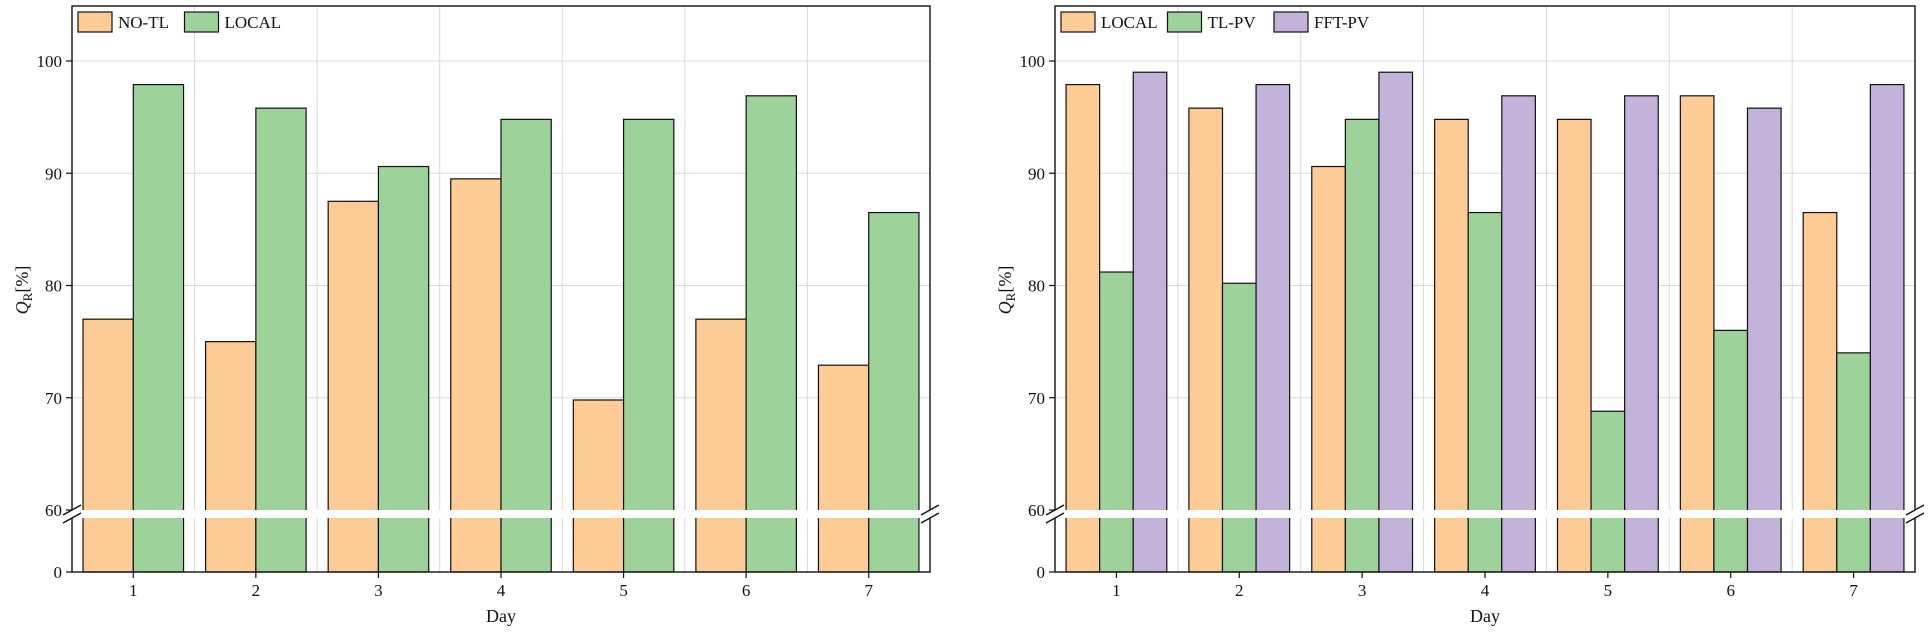 Image resolution: width=1930 pixels, height=632 pixels. I want to click on legend-swatch-fft-pv, so click(1291, 22).